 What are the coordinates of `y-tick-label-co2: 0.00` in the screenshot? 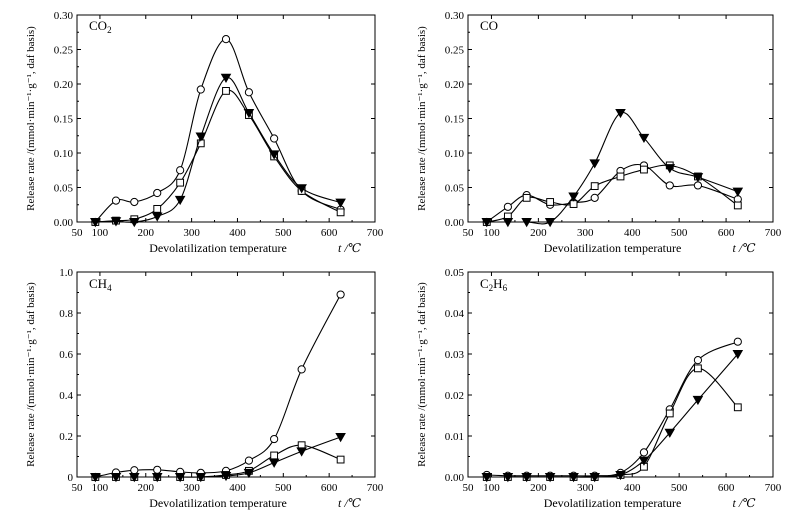 It's located at (64, 223).